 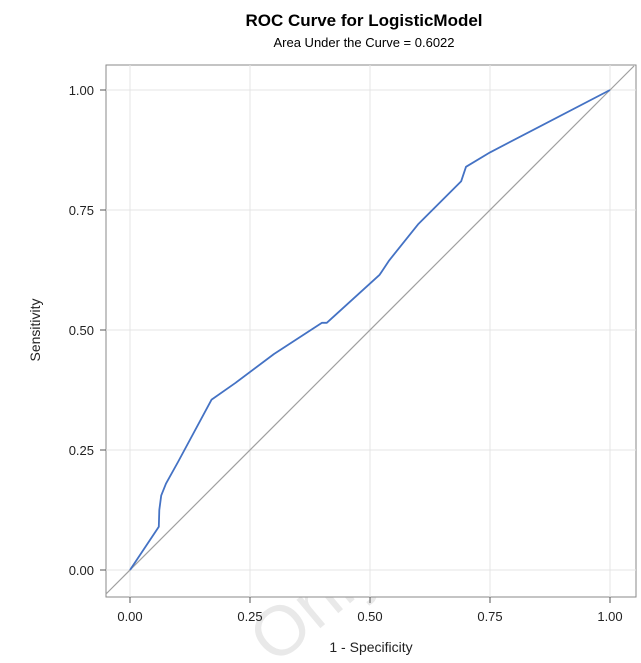 I want to click on y-tick-labels: 0.00 0.25 0.50 0.75 1.00, so click(x=81, y=330).